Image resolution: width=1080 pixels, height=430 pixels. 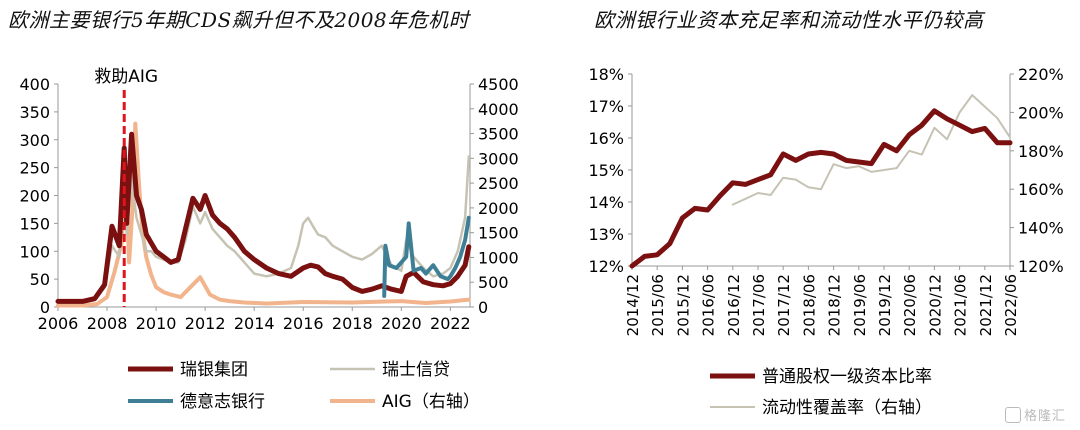 What do you see at coordinates (784, 305) in the screenshot?
I see `x-tick-label: 2017/12` at bounding box center [784, 305].